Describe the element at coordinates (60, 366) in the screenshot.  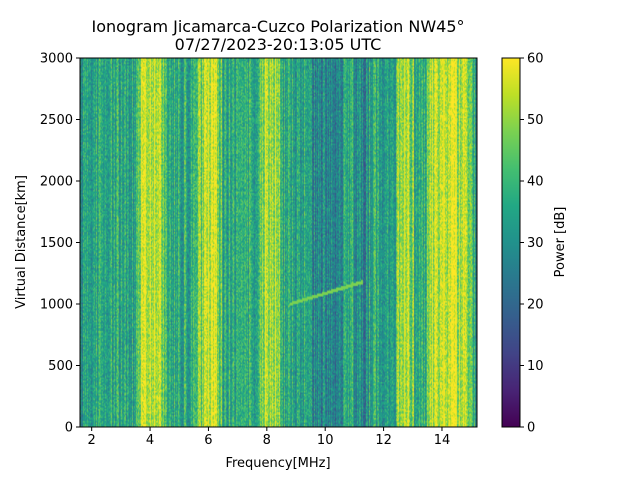
I see `y-tick-label: 500` at that location.